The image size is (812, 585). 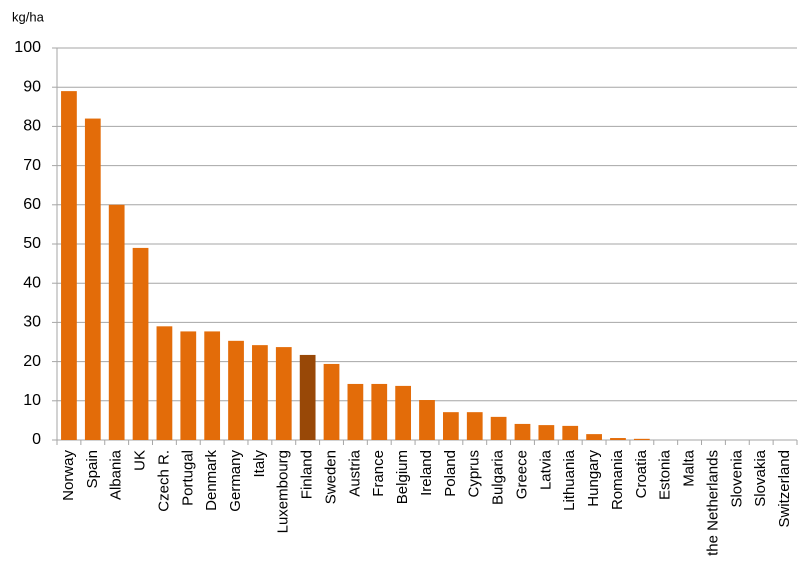 What do you see at coordinates (712, 503) in the screenshot?
I see `x-tick-label: the Netherlands` at bounding box center [712, 503].